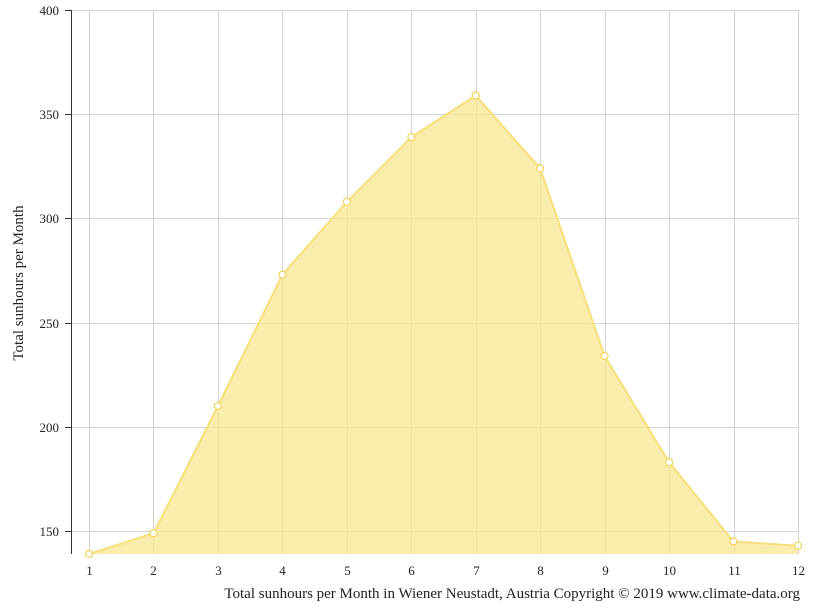  Describe the element at coordinates (476, 570) in the screenshot. I see `x-tick-label: 7` at that location.